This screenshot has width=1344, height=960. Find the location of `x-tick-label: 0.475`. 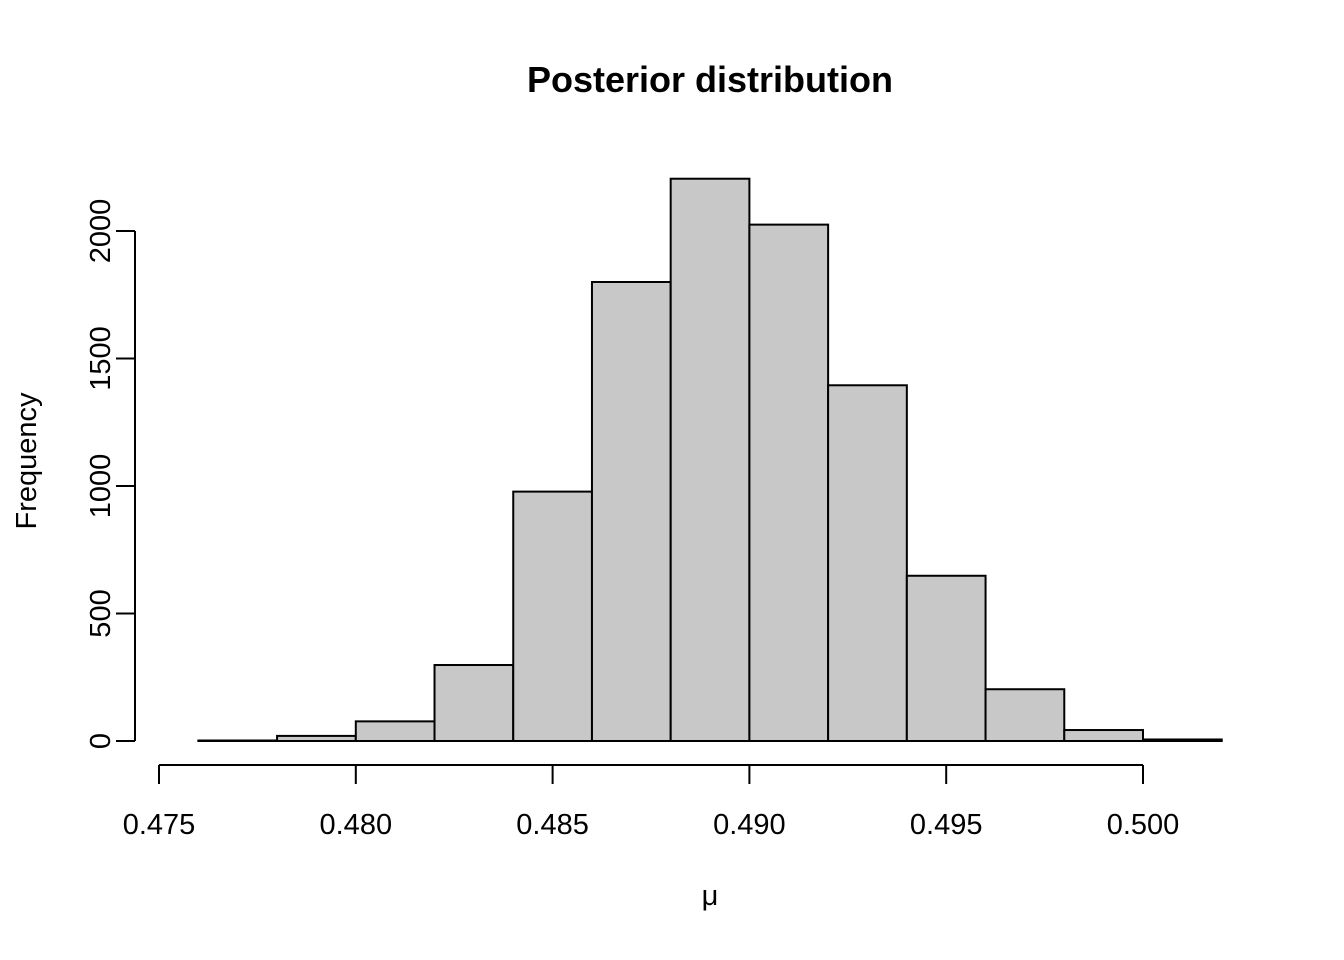

x-tick-label: 0.475 is located at coordinates (159, 825).